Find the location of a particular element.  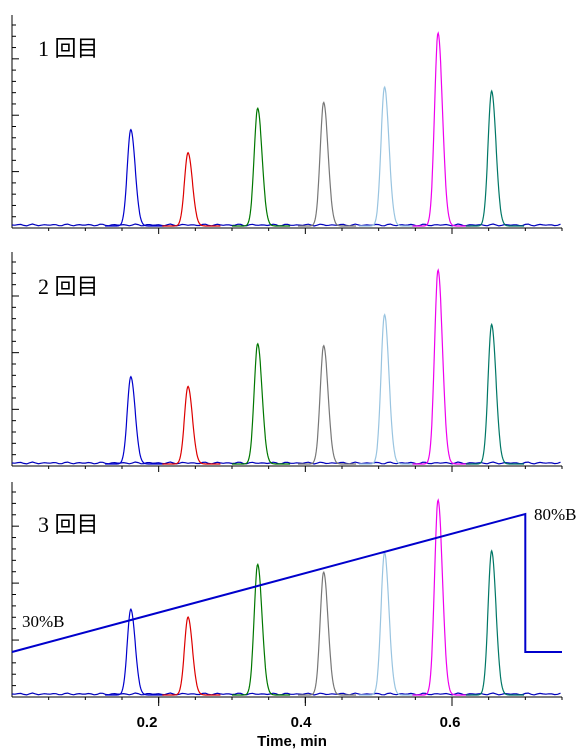

panel-3-label: 3 回目 is located at coordinates (68, 524).